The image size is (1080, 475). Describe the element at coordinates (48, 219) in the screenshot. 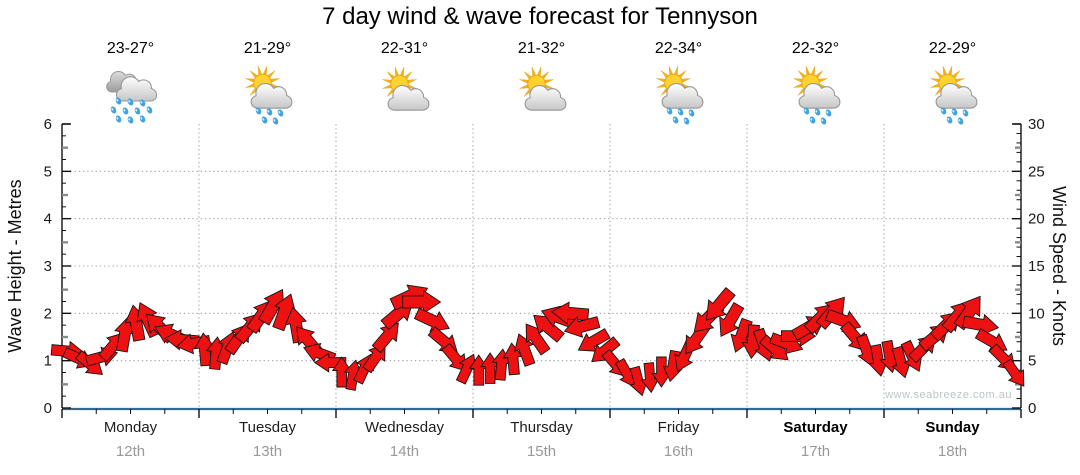

I see `left-tick-label: 4` at that location.